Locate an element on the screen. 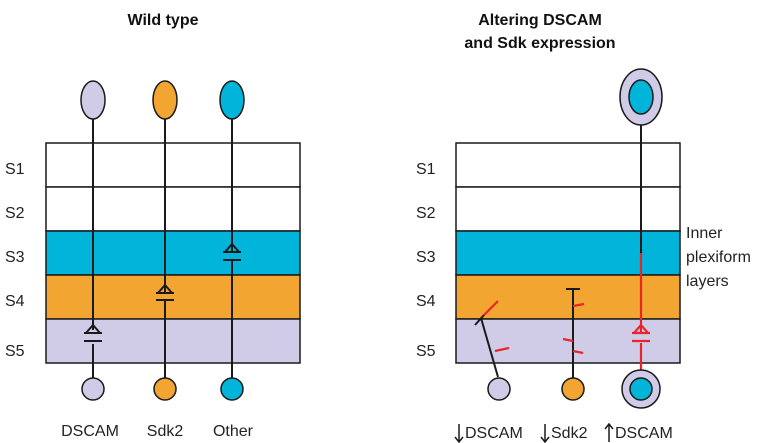 Image resolution: width=782 pixels, height=443 pixels. alt-dscam-misplaced-process-upper is located at coordinates (491, 308).